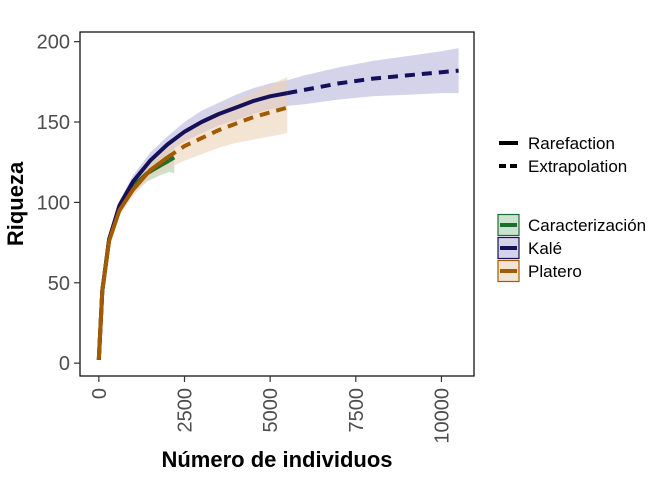 This screenshot has width=672, height=480. What do you see at coordinates (357, 410) in the screenshot?
I see `x-tick-label: 7500` at bounding box center [357, 410].